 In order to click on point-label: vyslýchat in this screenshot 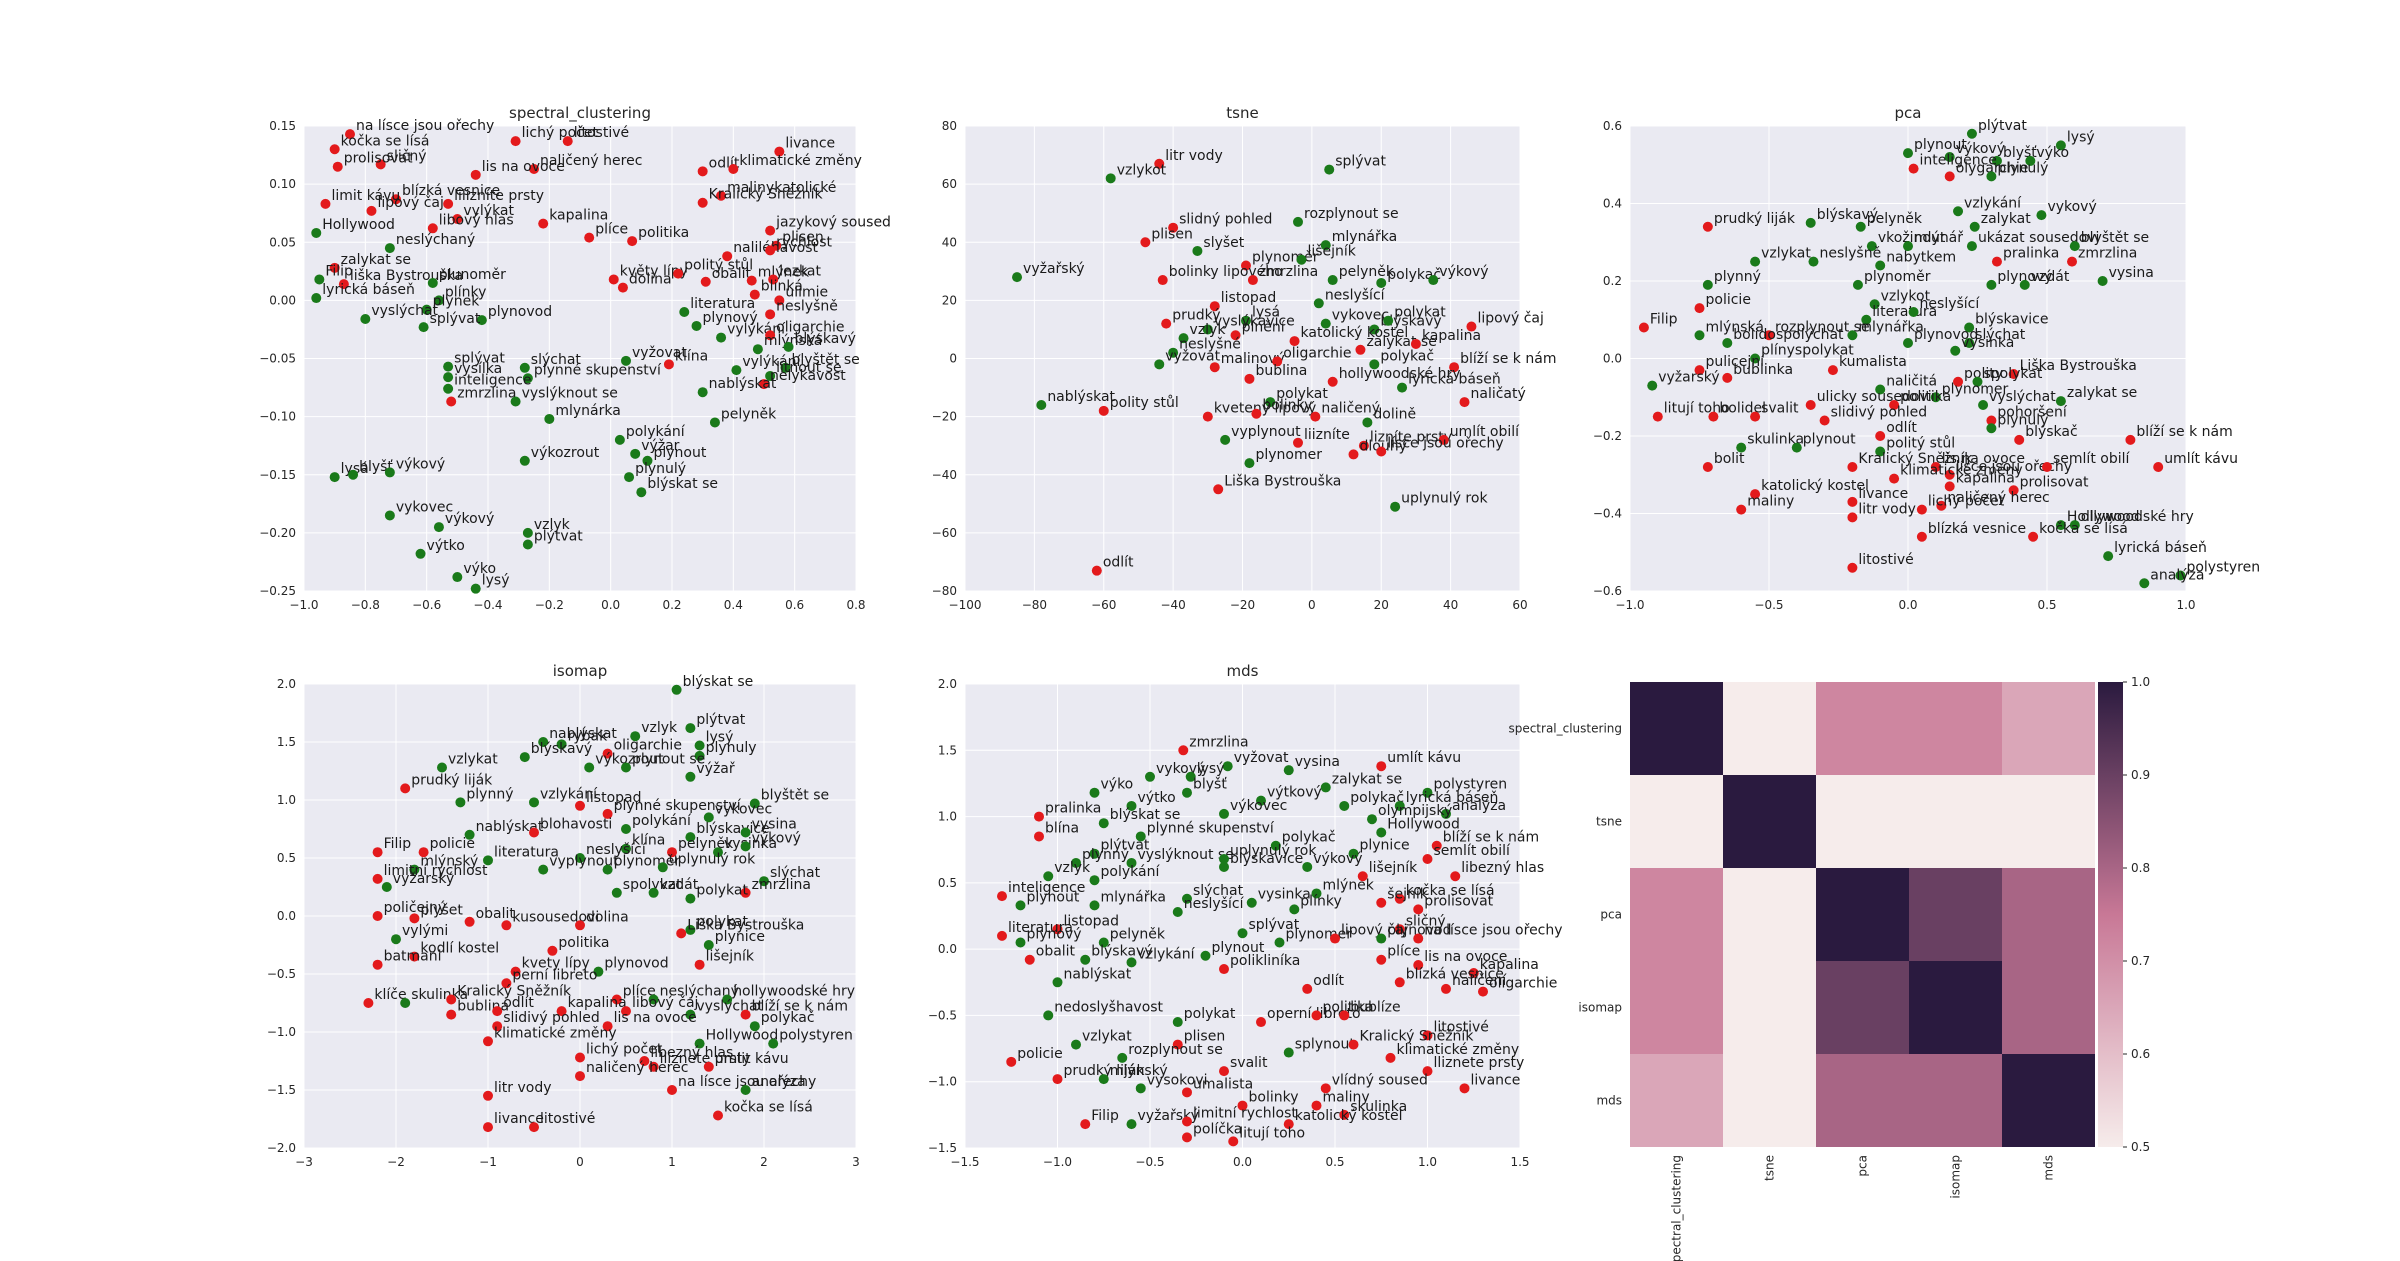, I will do `click(2022, 397)`.